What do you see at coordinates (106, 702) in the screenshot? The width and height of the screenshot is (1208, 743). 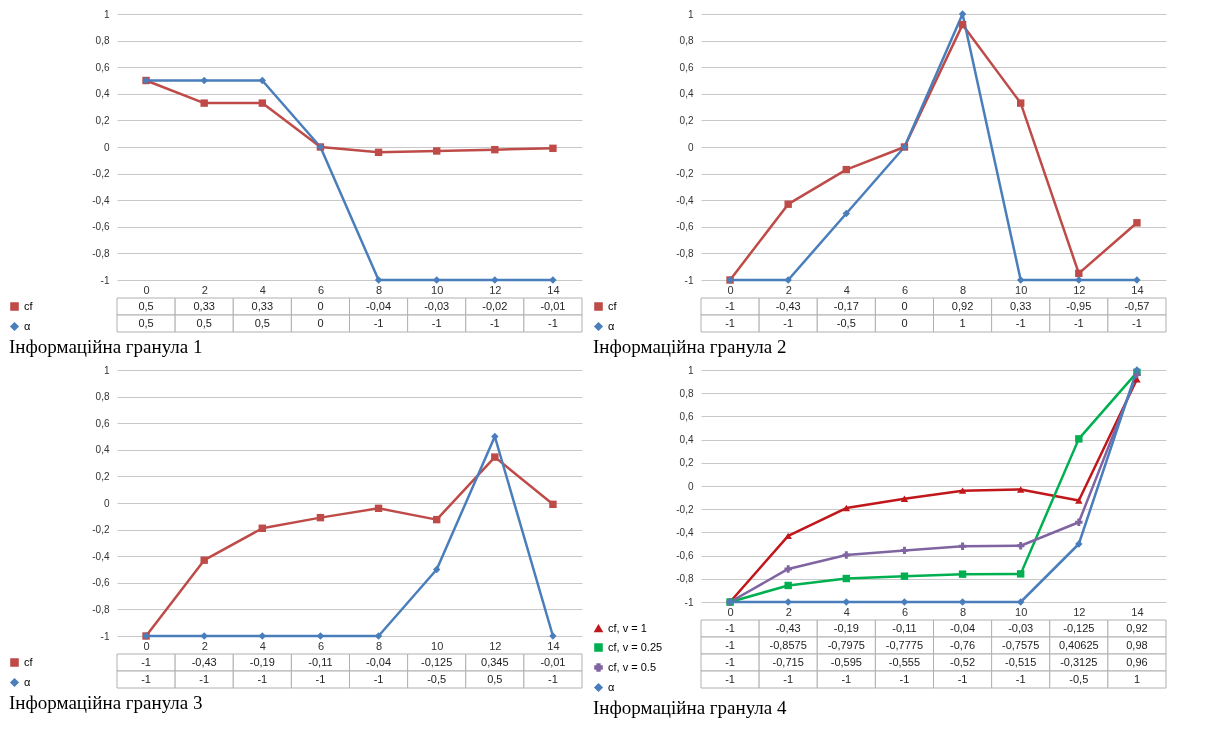 I see `text: Інформаційна гранула 3` at bounding box center [106, 702].